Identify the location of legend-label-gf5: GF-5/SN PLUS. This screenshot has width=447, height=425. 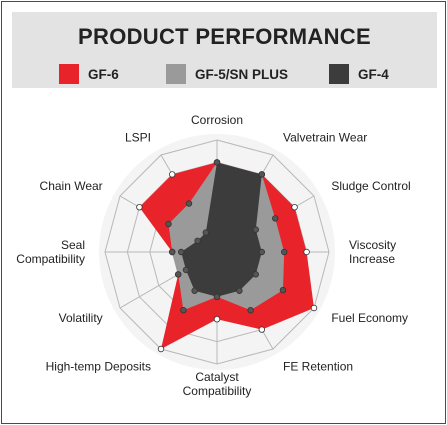
(242, 74).